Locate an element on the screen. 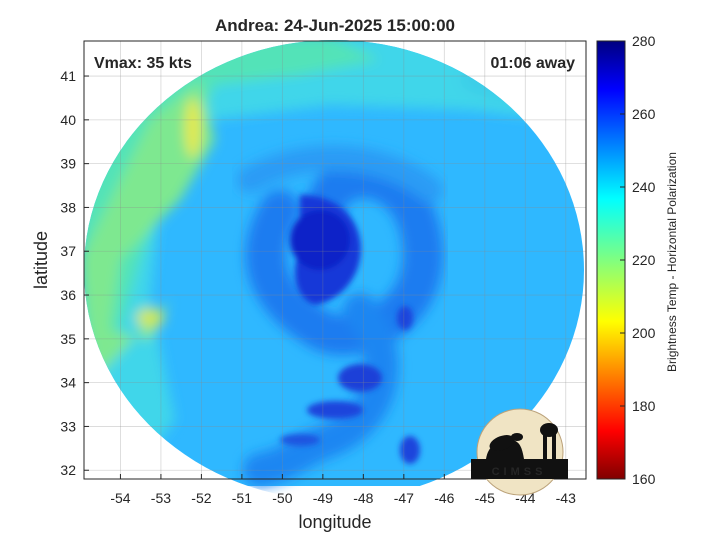 Image resolution: width=720 pixels, height=540 pixels. y-tick-label: 40 is located at coordinates (68, 120).